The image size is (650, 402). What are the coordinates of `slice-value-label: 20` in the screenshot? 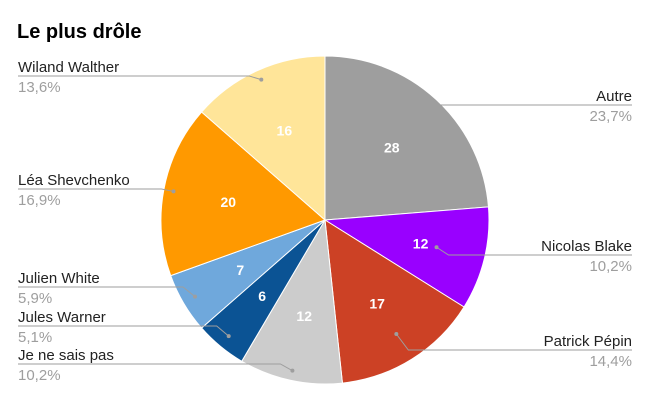 It's located at (229, 202).